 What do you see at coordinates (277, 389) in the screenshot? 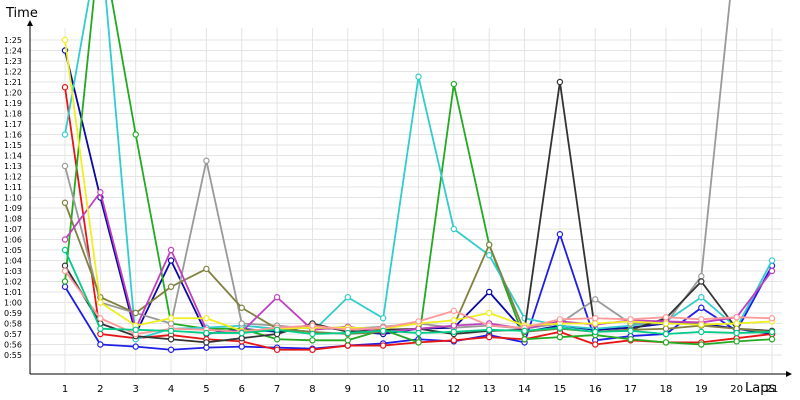
I see `x-tick-label: 7` at bounding box center [277, 389].